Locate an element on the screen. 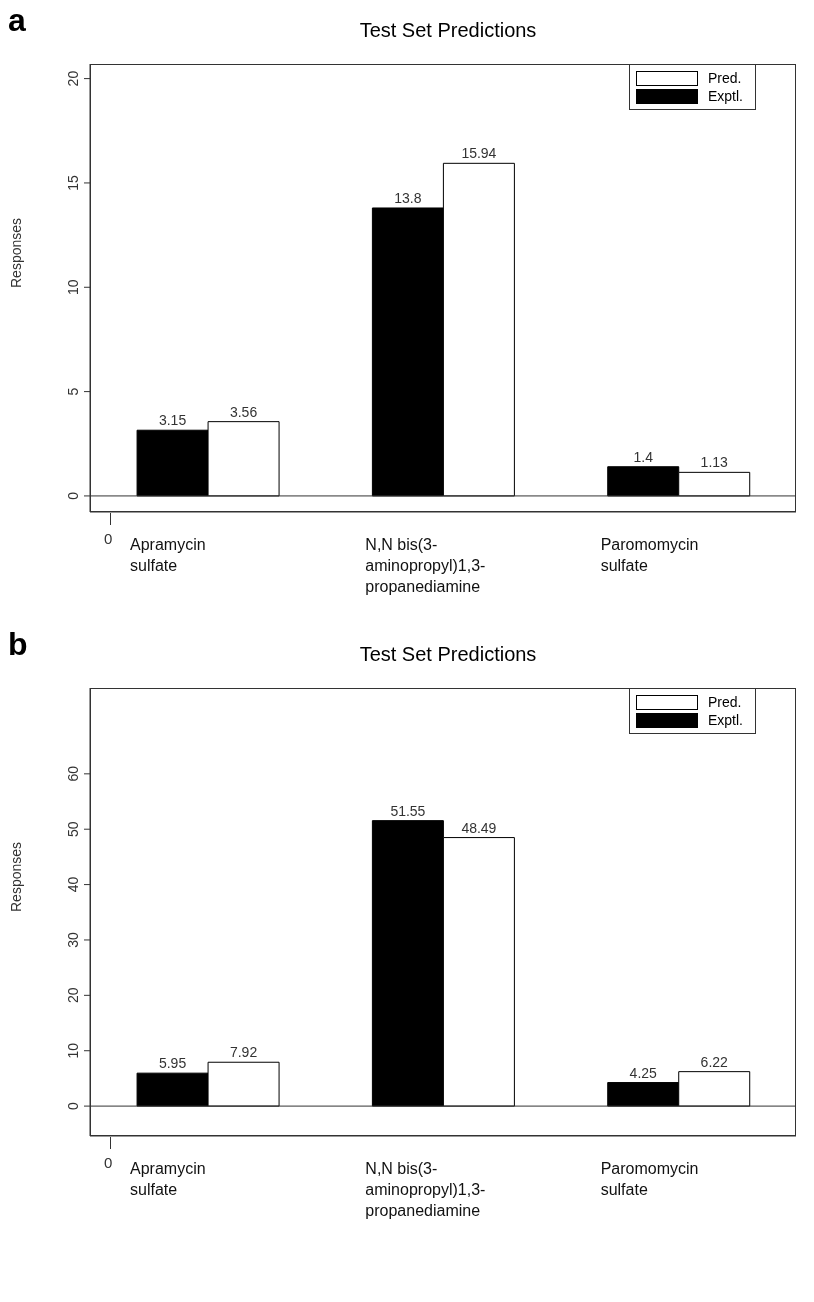  y-tick-label: 50 is located at coordinates (73, 829).